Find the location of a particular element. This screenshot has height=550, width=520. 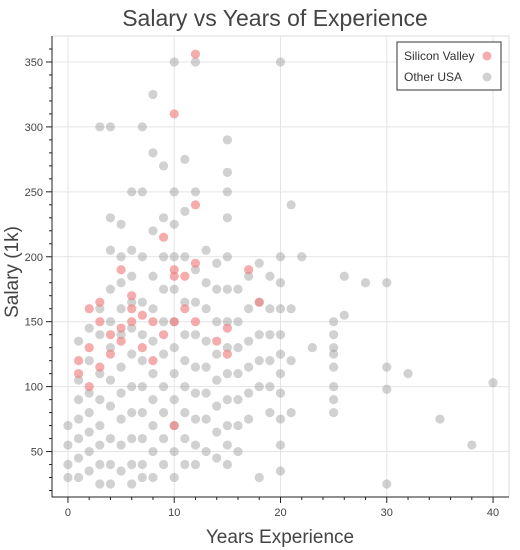

legend-marker-silicon-valley is located at coordinates (487, 56).